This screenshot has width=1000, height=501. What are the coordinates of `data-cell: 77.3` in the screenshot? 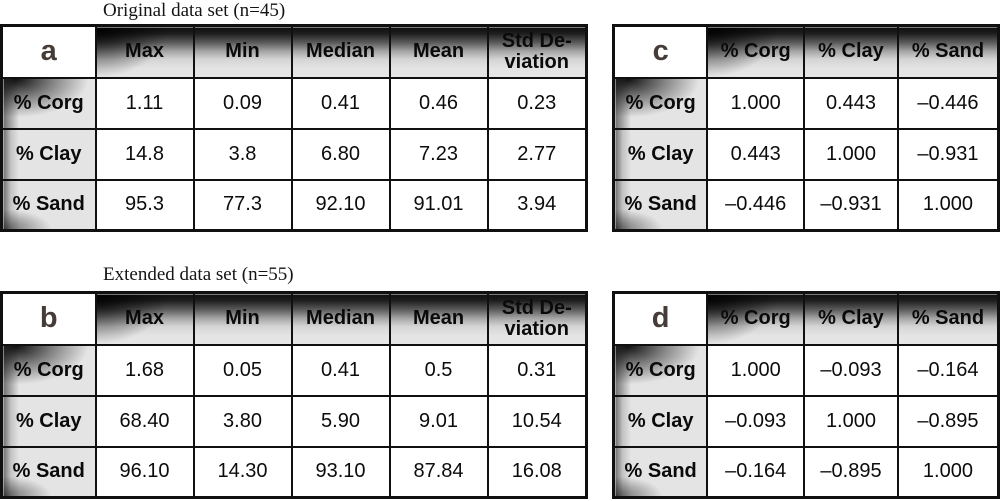 It's located at (242, 205).